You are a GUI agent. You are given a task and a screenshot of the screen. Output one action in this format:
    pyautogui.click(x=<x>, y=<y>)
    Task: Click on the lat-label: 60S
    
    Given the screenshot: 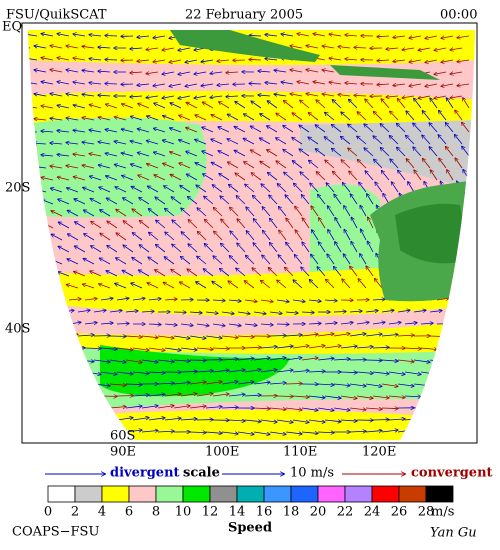 What is the action you would take?
    pyautogui.click(x=122, y=436)
    